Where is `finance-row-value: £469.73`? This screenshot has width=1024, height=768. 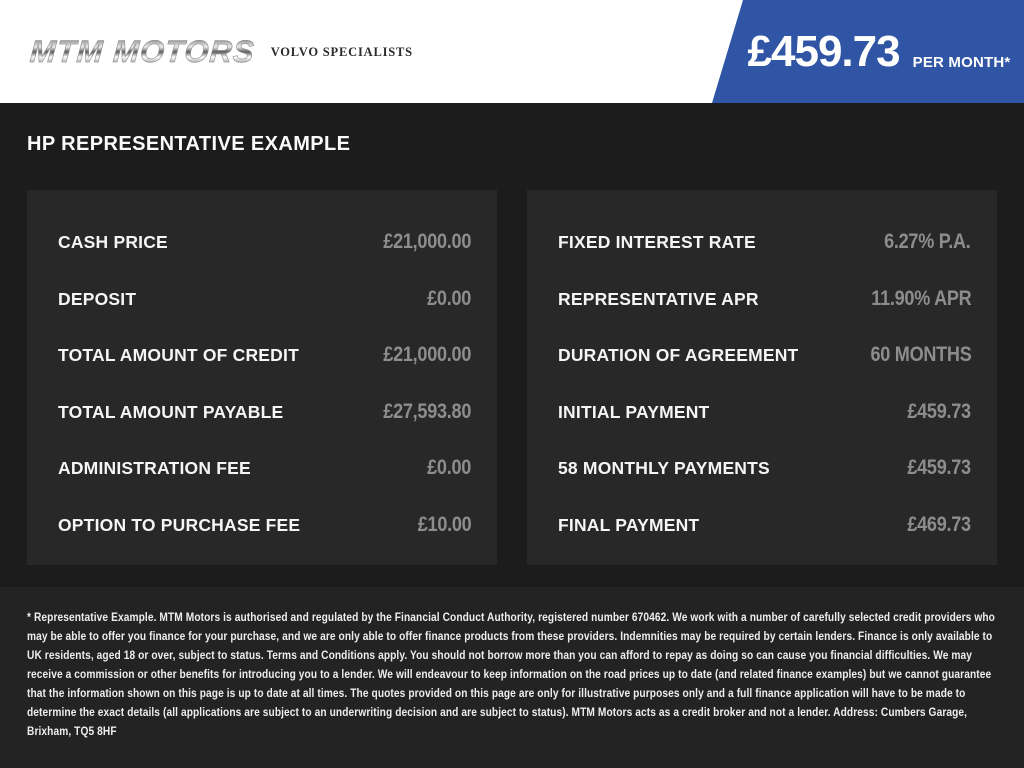 finance-row-value: £469.73 is located at coordinates (939, 524).